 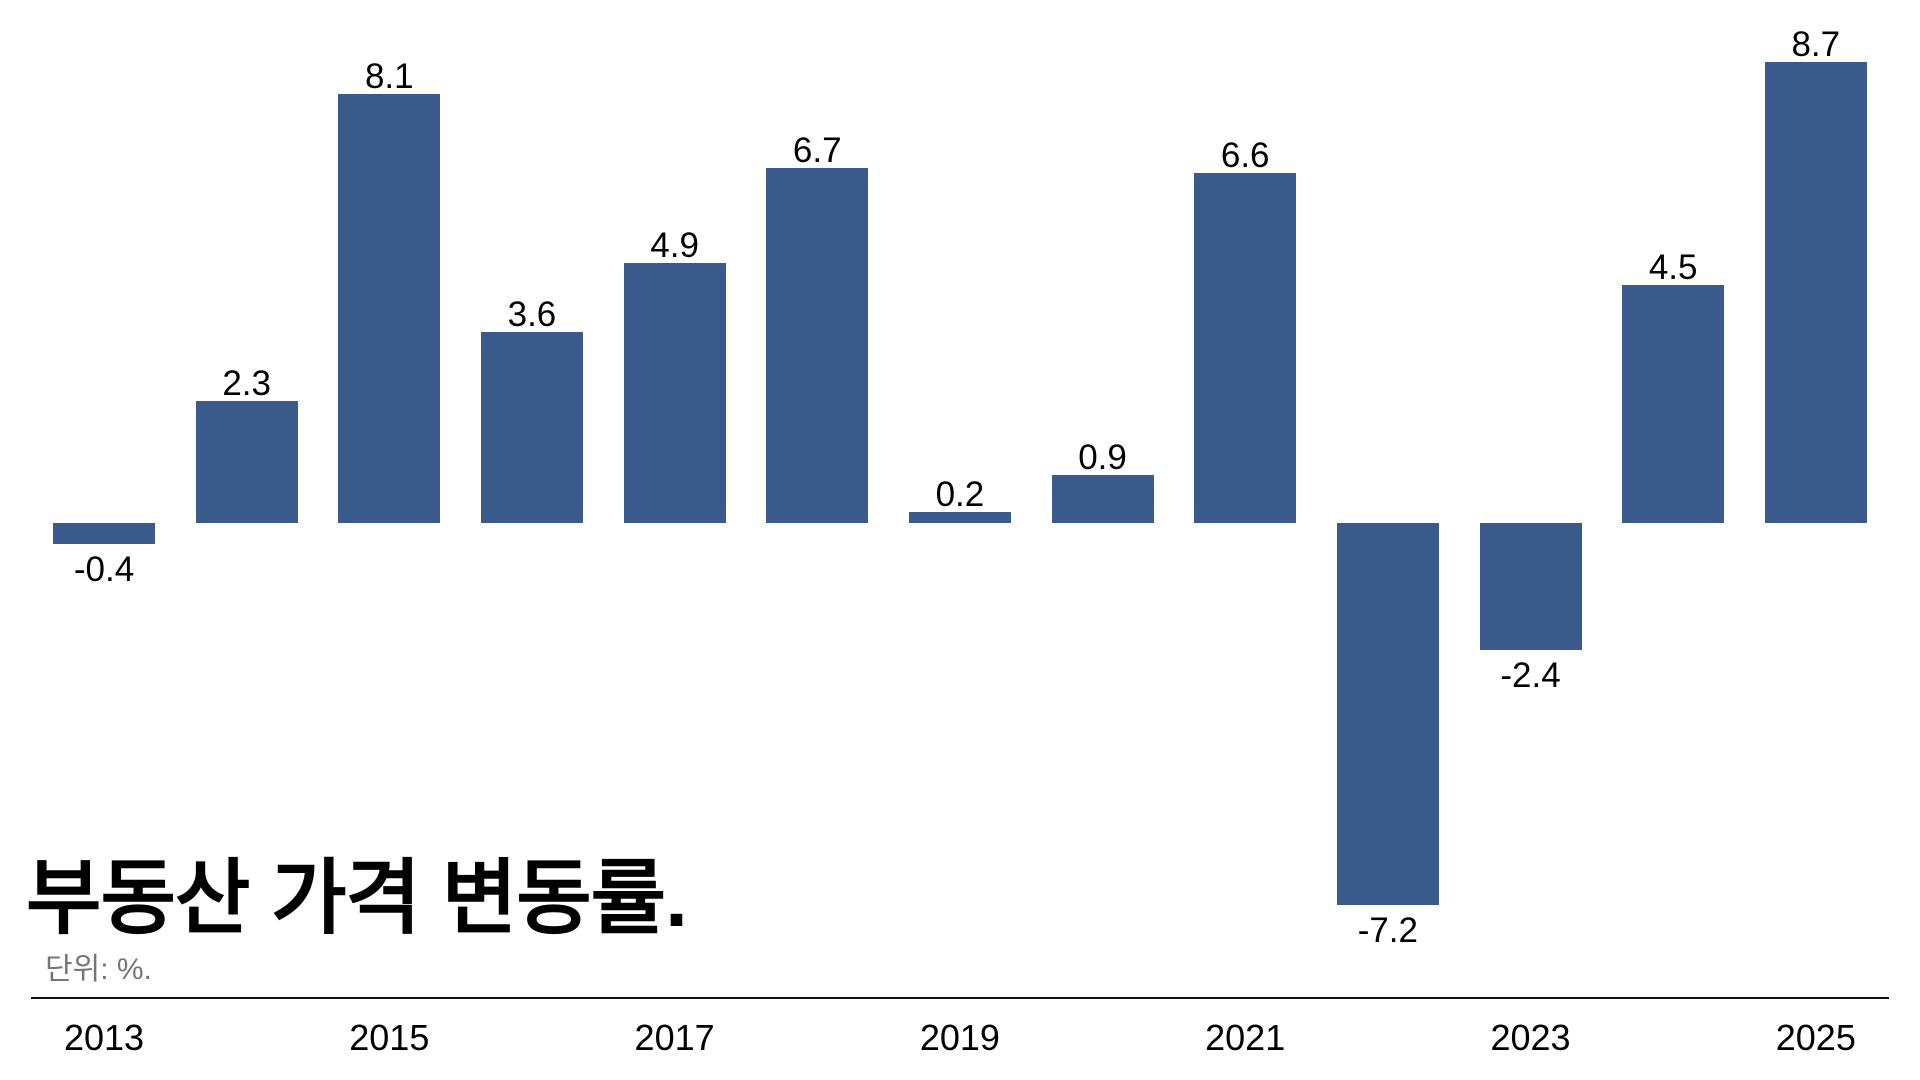 I want to click on bar-2019, so click(x=959, y=517).